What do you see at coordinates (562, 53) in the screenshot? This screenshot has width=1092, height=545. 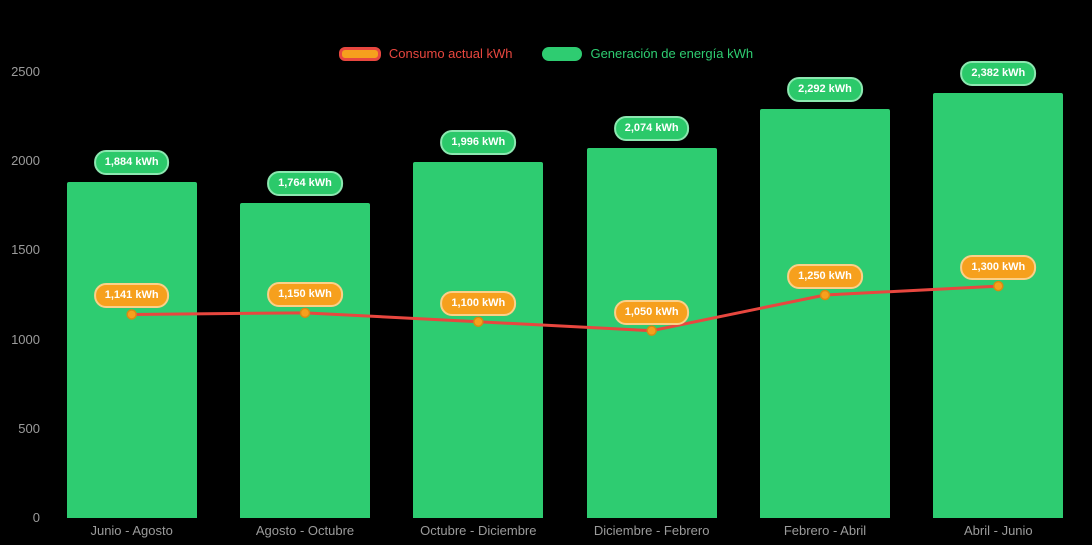 I see `generacion-bar-swatch-icon` at bounding box center [562, 53].